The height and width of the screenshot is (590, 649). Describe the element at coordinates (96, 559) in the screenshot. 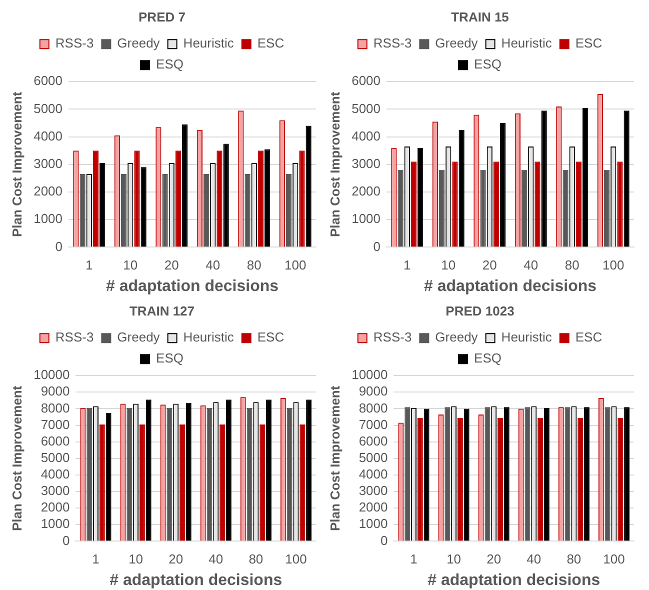

I see `x-tick-label: 1` at that location.